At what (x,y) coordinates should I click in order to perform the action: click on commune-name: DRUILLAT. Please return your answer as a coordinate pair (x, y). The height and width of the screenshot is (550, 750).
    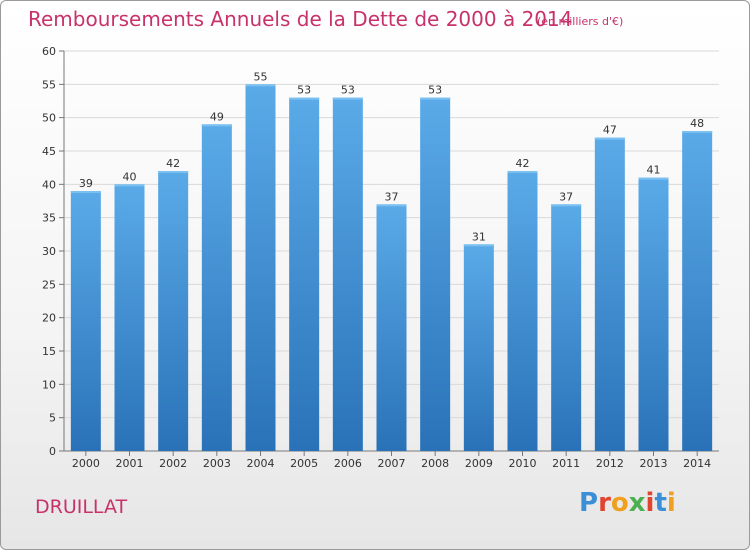
    Looking at the image, I should click on (81, 507).